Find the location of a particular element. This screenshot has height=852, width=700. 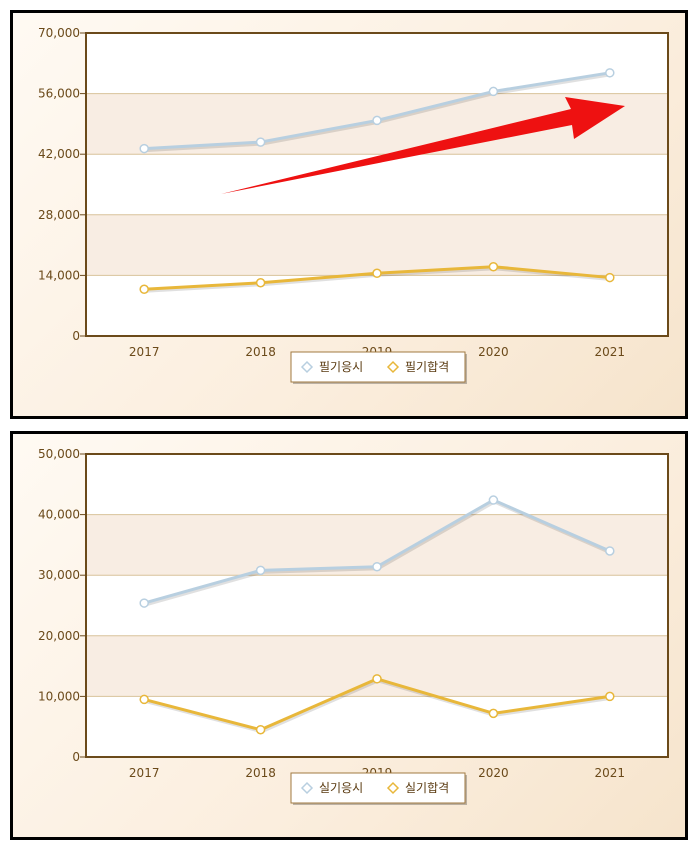

y-tick-label: 10,000 is located at coordinates (59, 696).